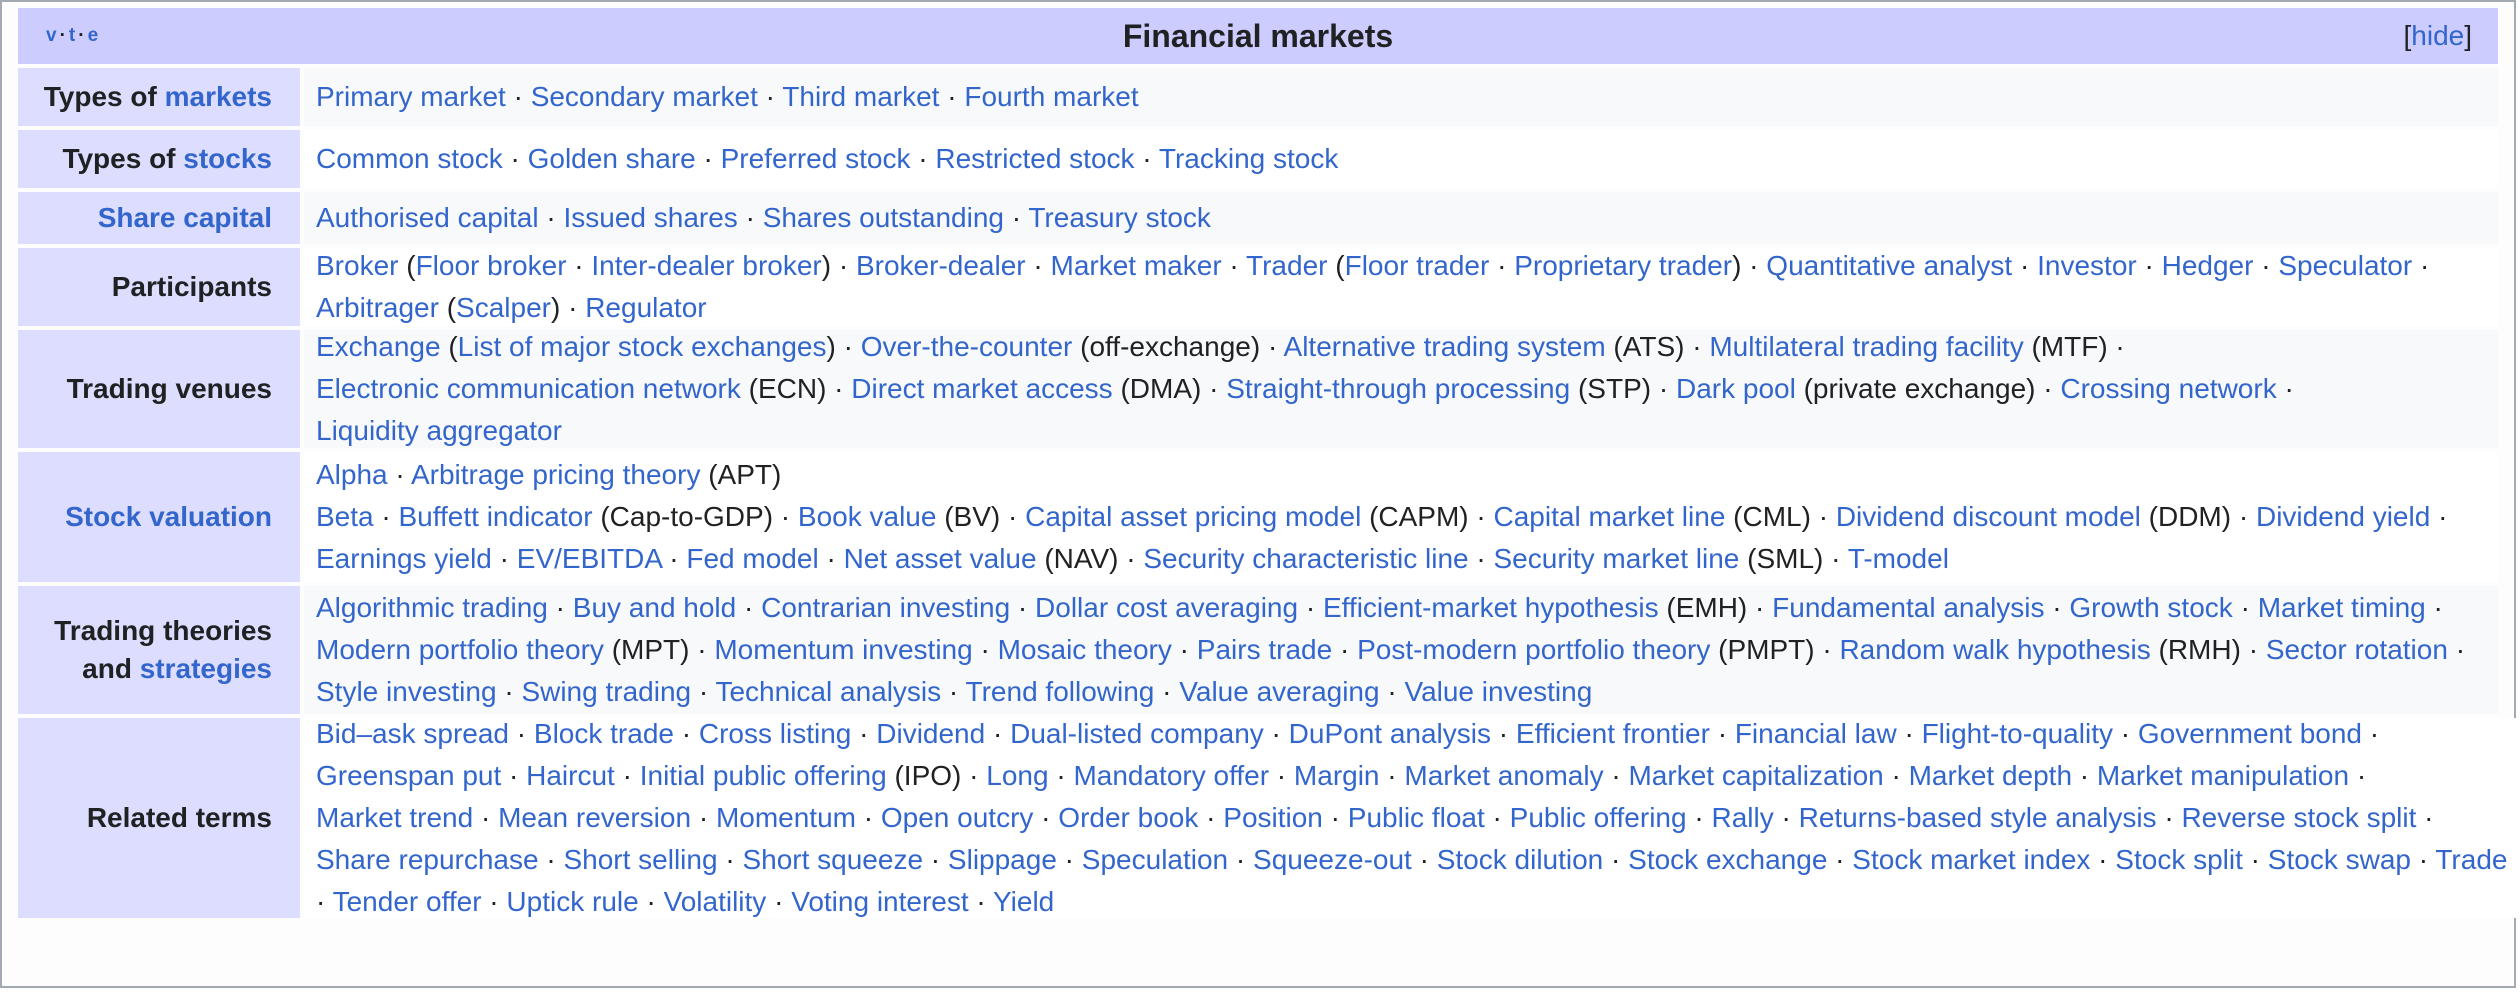 The height and width of the screenshot is (992, 2520). What do you see at coordinates (2223, 775) in the screenshot?
I see `list-item-link: Market manipulation` at bounding box center [2223, 775].